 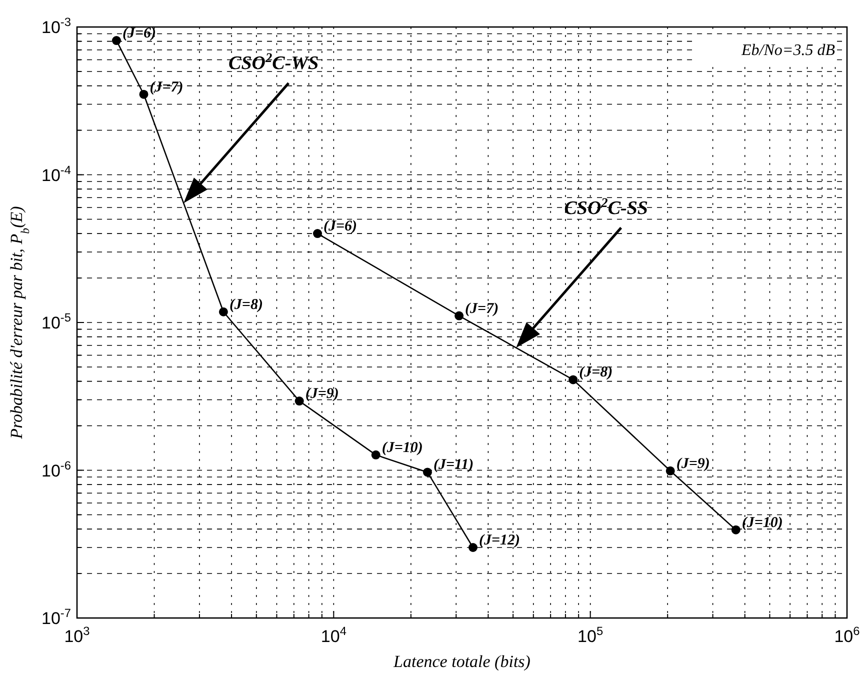 What do you see at coordinates (57, 26) in the screenshot?
I see `y-tick-label: 10$^{-3}$` at bounding box center [57, 26].